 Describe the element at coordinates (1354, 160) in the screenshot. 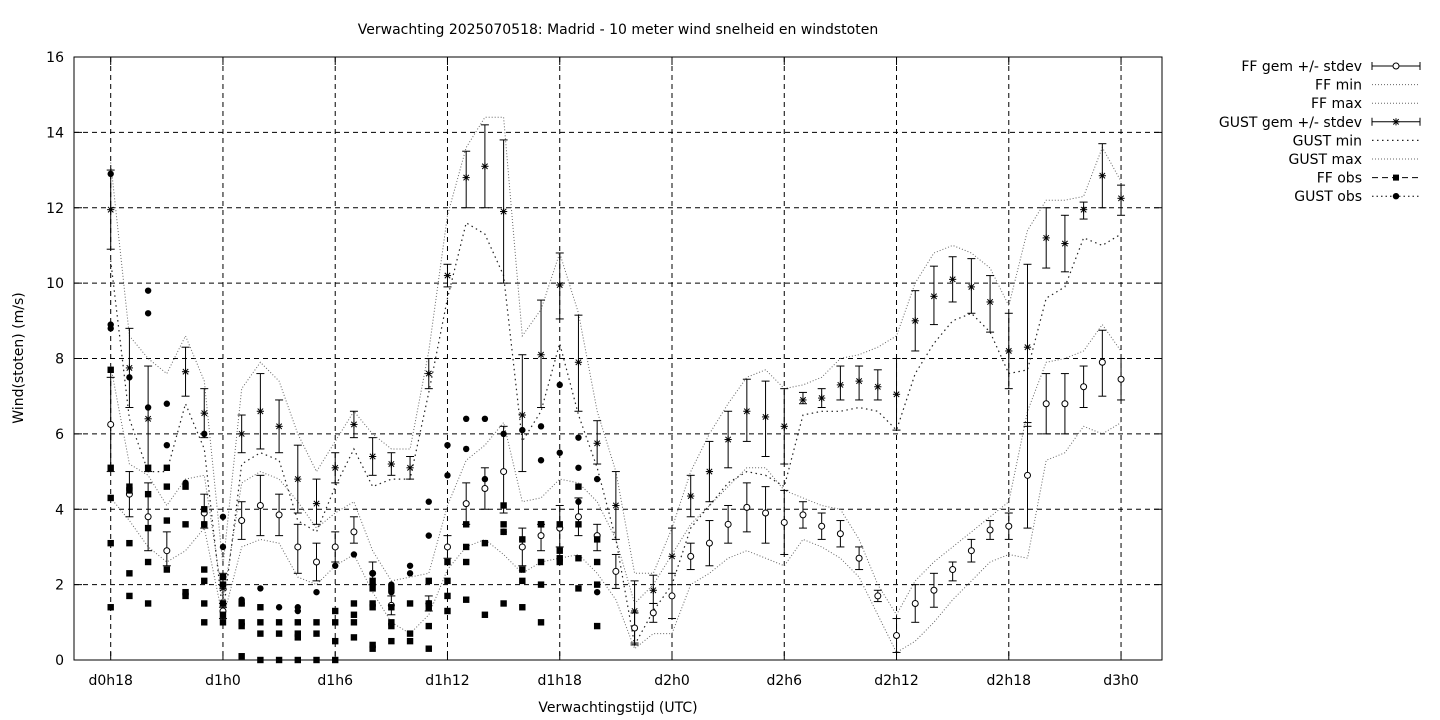

I see `legend-item: GUST max` at that location.